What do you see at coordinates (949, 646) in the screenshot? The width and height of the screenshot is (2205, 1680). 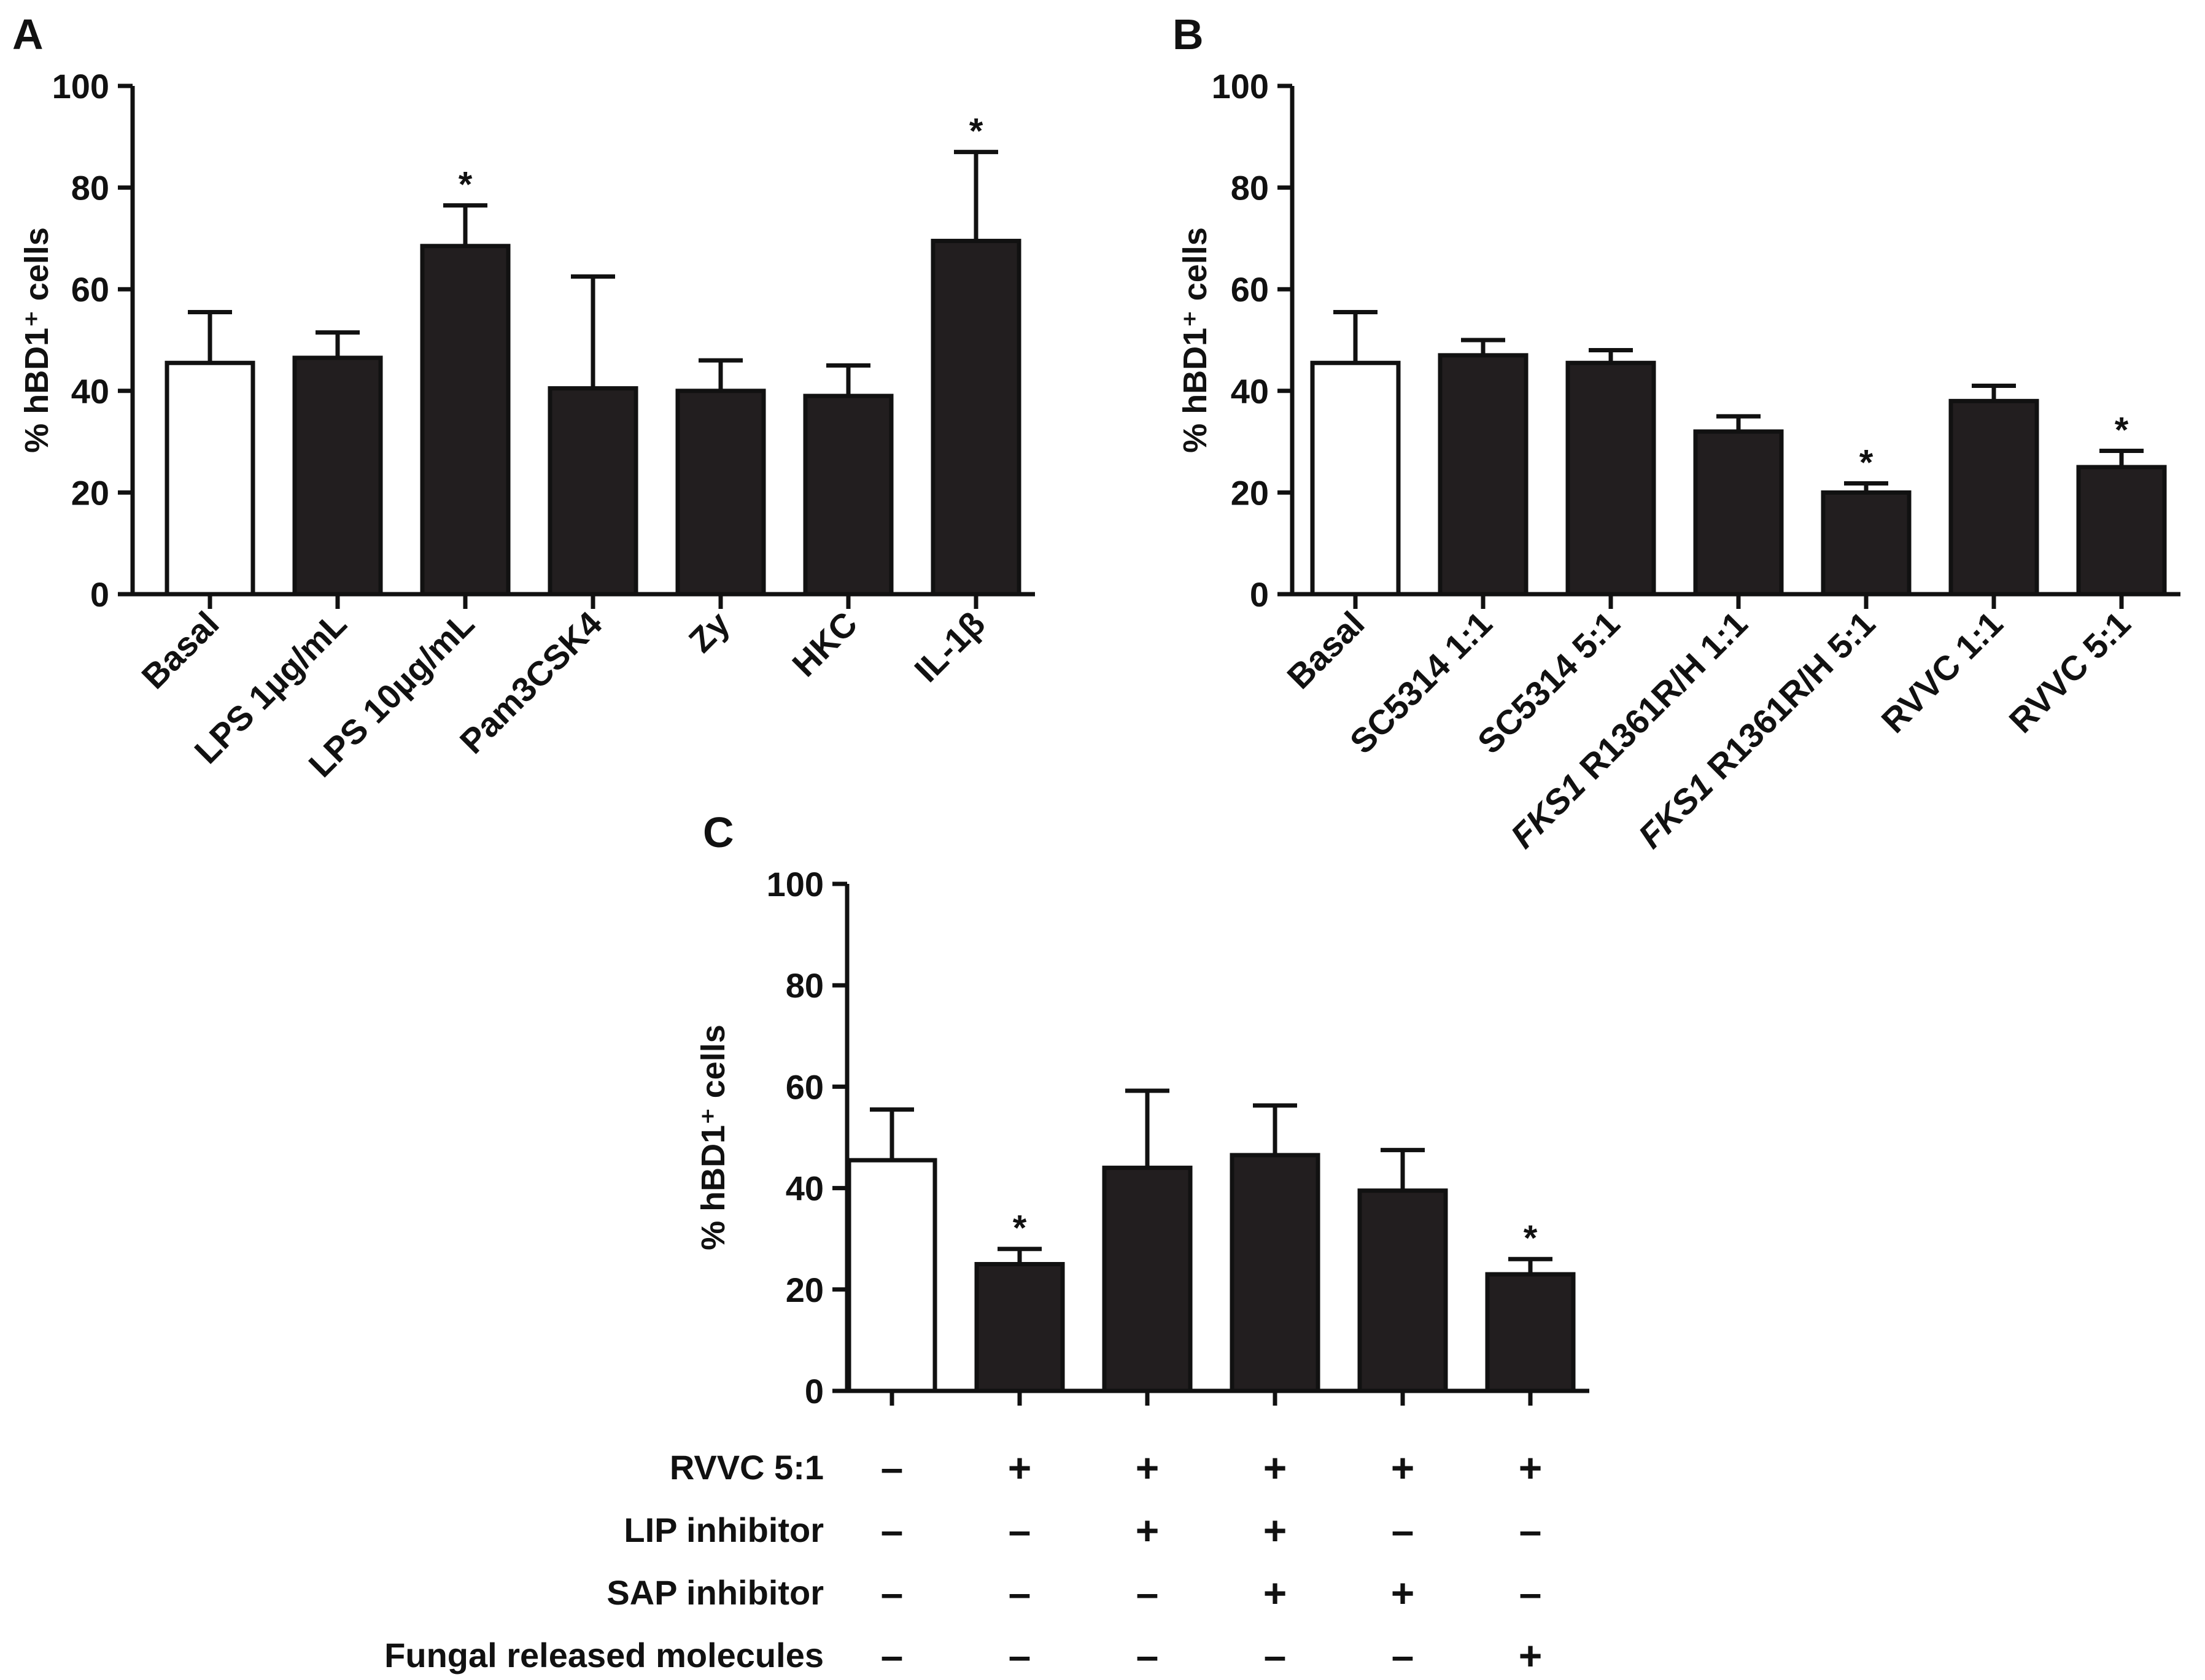 I see `panel-a-category-label: IL-1β` at bounding box center [949, 646].